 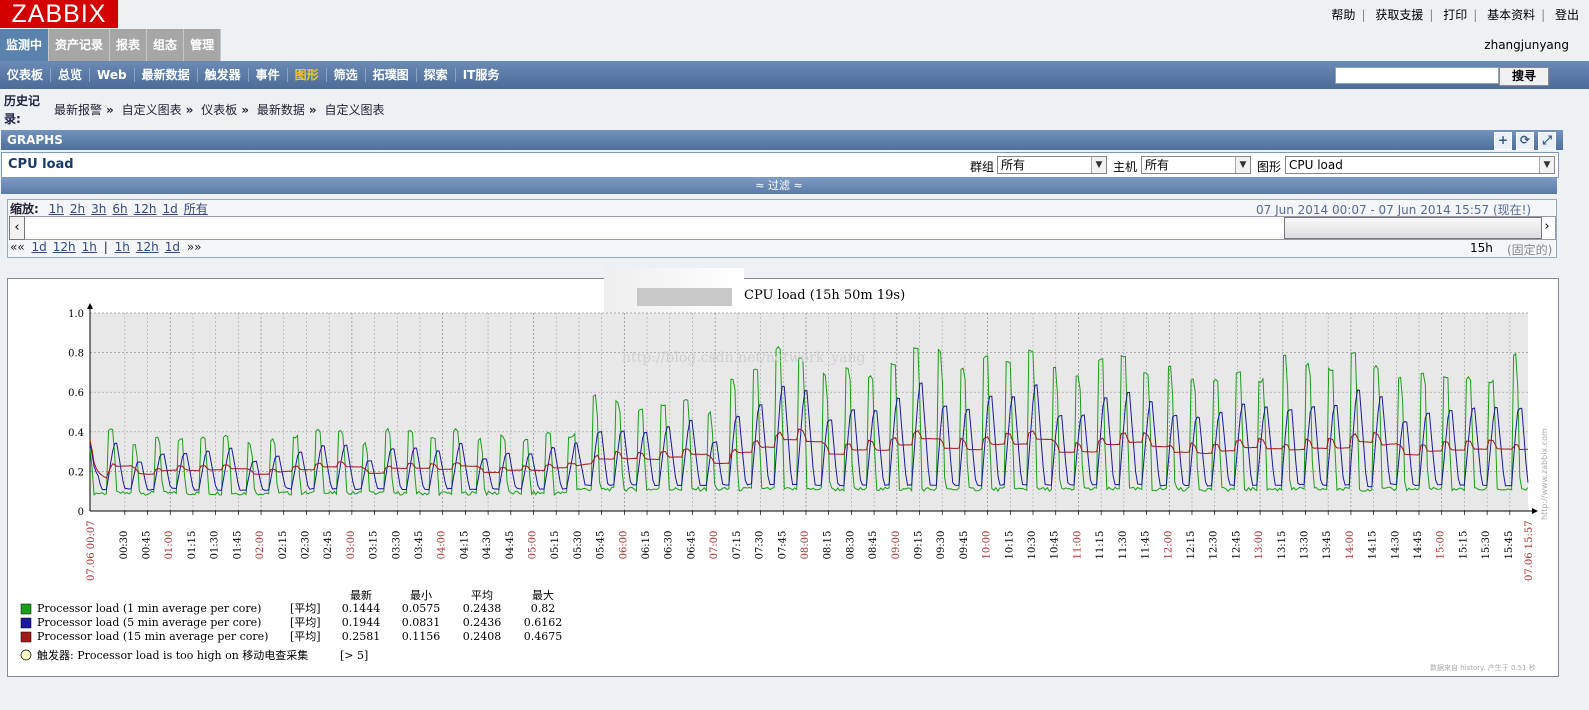 I want to click on submenu-latest-data: 最新数据, so click(x=166, y=75).